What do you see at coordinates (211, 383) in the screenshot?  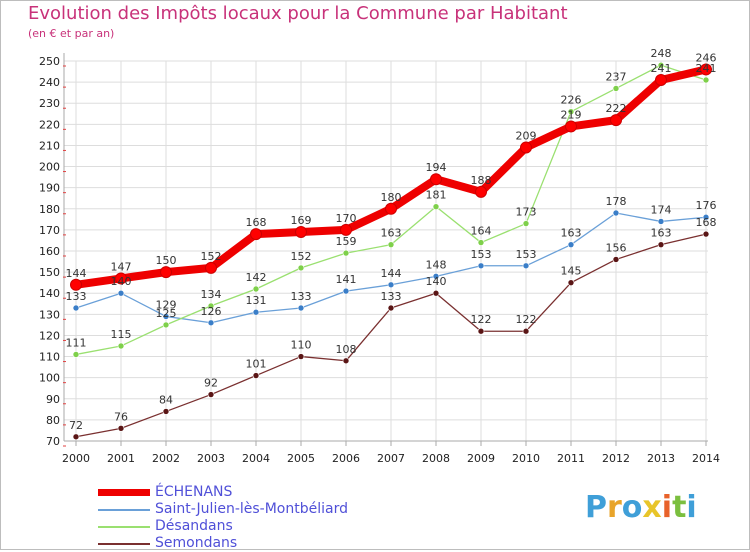 I see `data-label: 92` at bounding box center [211, 383].